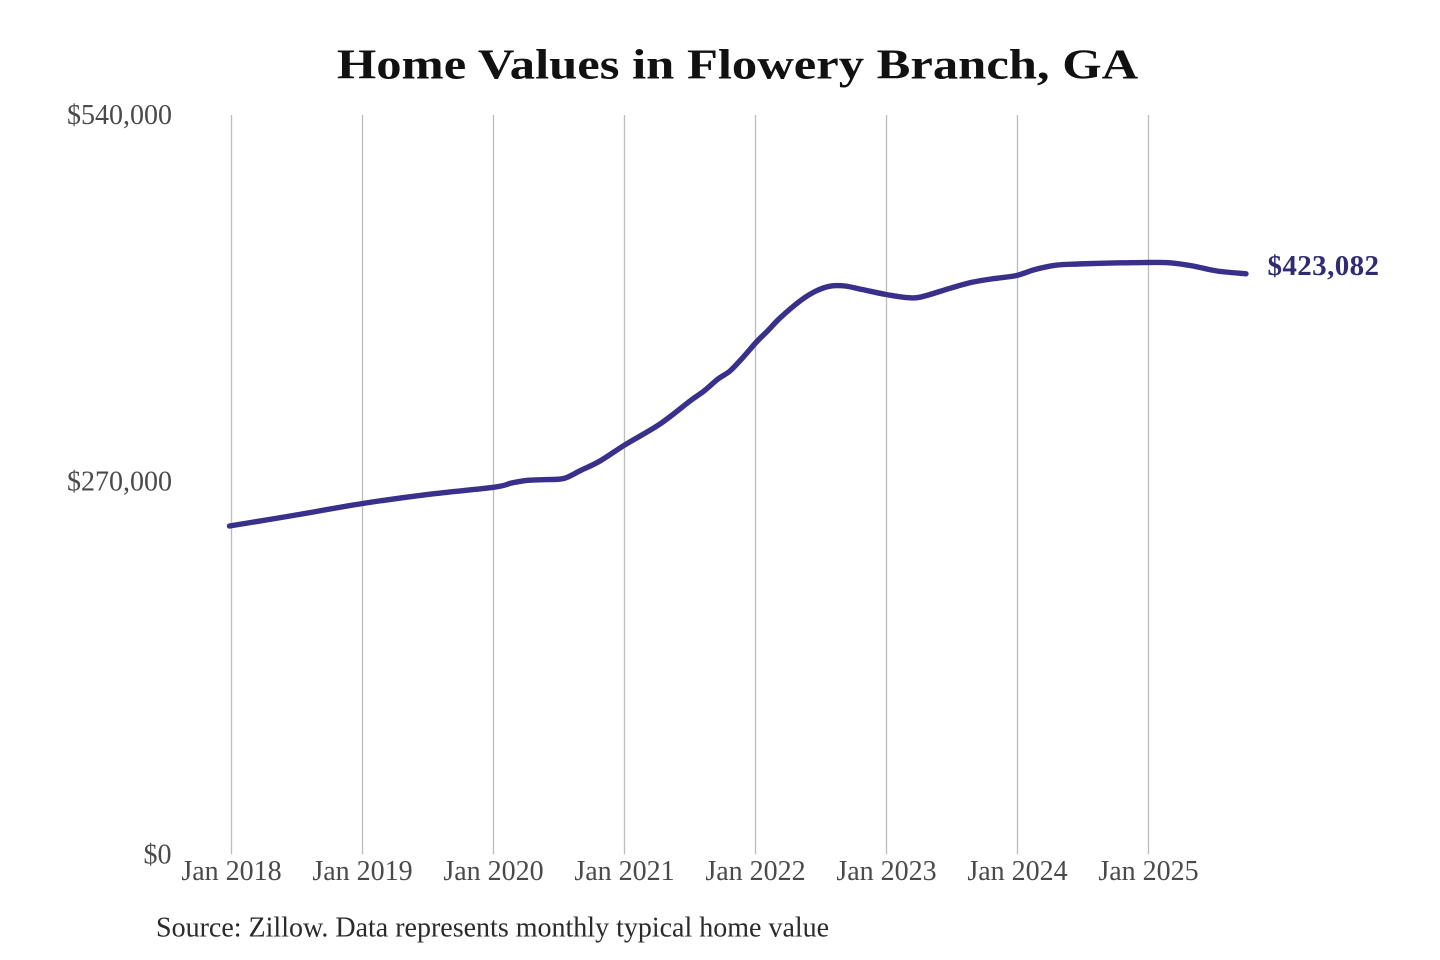 The height and width of the screenshot is (960, 1440). What do you see at coordinates (231, 871) in the screenshot?
I see `svg-text: Jan 2018` at bounding box center [231, 871].